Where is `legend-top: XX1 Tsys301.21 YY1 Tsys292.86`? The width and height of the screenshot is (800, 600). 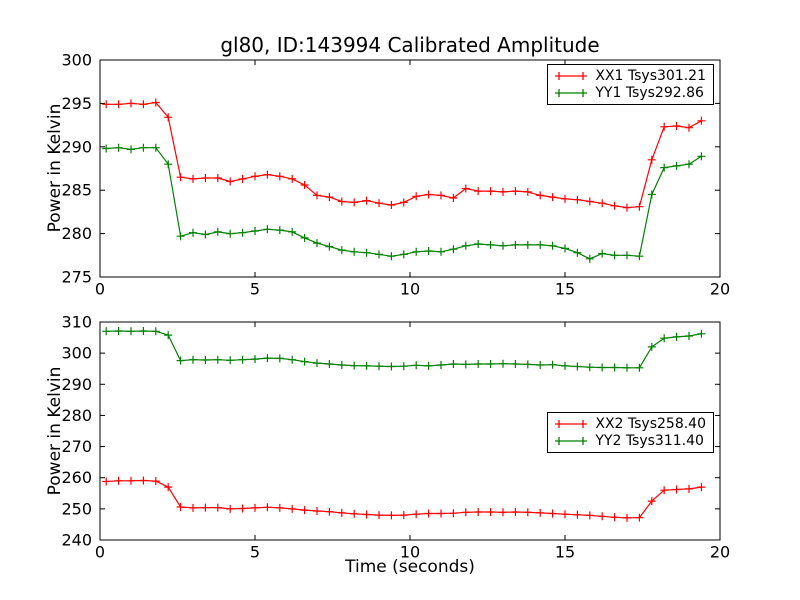
legend-top: XX1 Tsys301.21 YY1 Tsys292.86 is located at coordinates (630, 84).